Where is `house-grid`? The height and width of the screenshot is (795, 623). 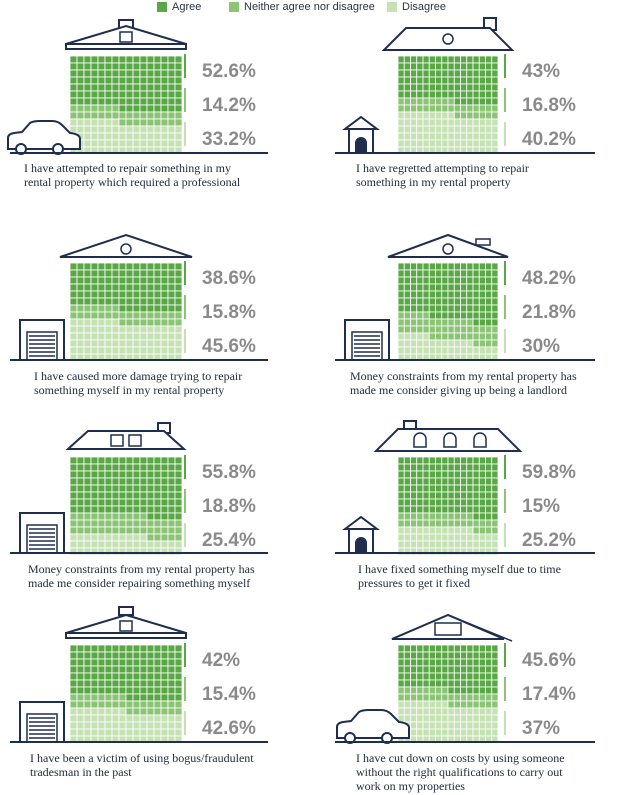 house-grid is located at coordinates (126, 105).